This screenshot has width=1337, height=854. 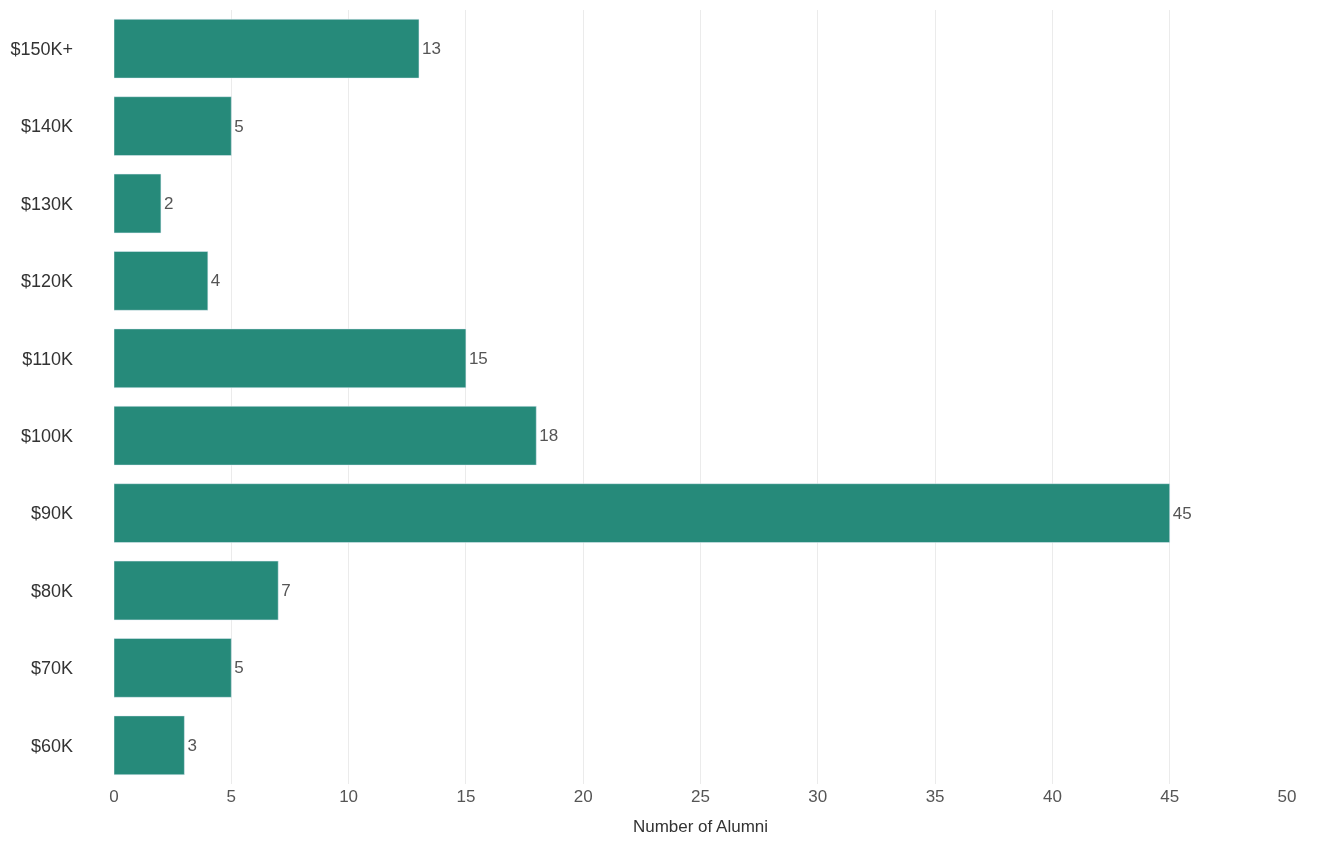 What do you see at coordinates (935, 796) in the screenshot?
I see `x-tick-label: 35` at bounding box center [935, 796].